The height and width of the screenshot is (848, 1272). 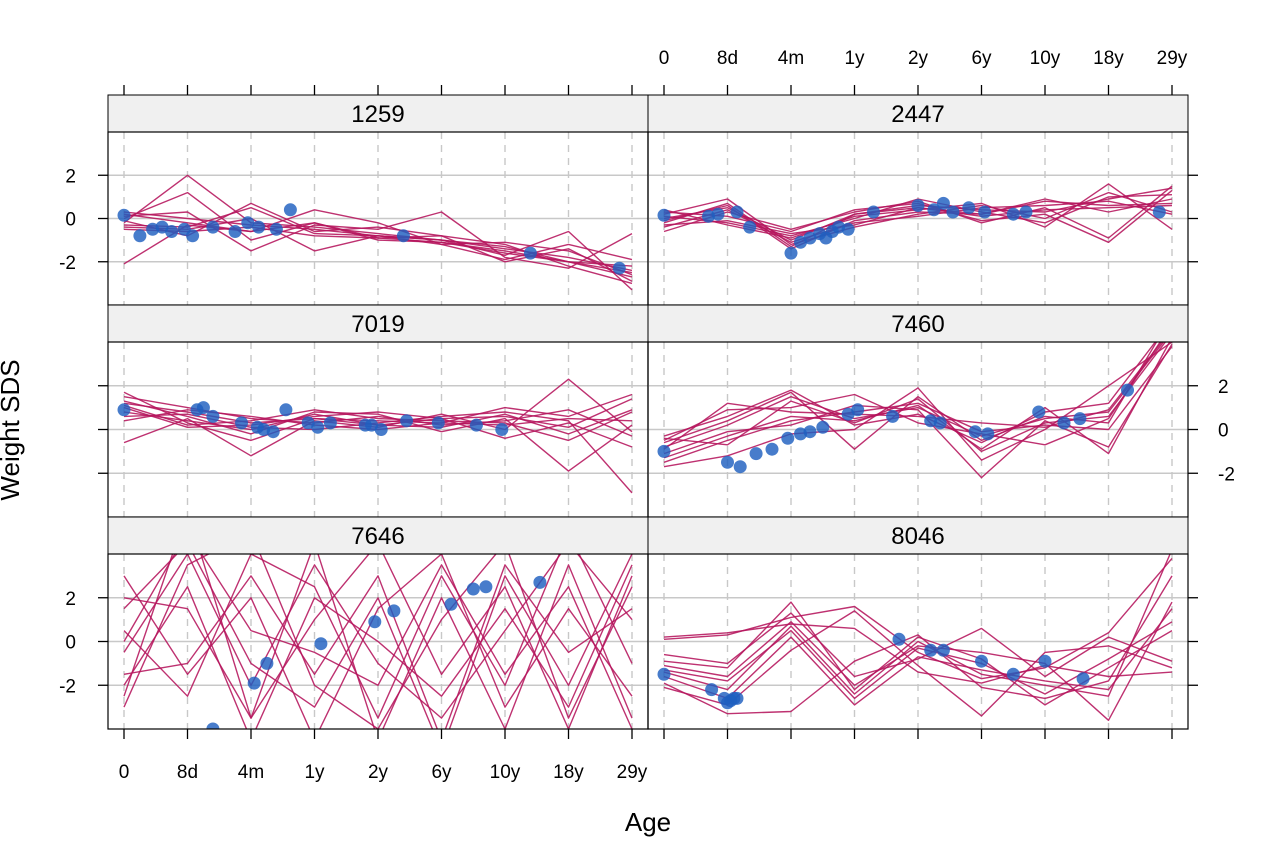 What do you see at coordinates (632, 772) in the screenshot?
I see `x-tick-label: 29y` at bounding box center [632, 772].